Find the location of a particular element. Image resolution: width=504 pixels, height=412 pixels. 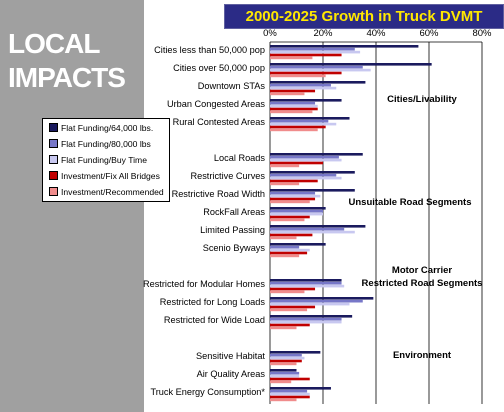

category-label: Restricted for Modular Homes is located at coordinates (204, 284).